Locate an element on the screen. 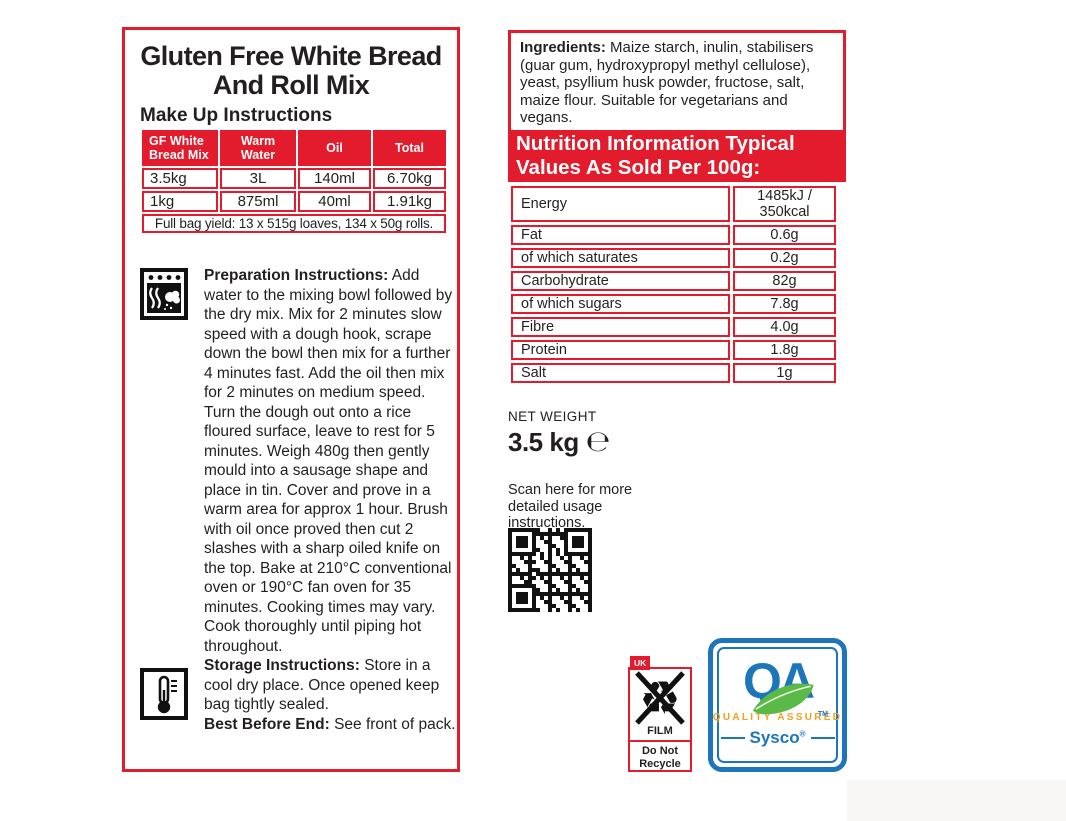 Image resolution: width=1066 pixels, height=821 pixels. nutrient-value: 0.2g is located at coordinates (784, 258).